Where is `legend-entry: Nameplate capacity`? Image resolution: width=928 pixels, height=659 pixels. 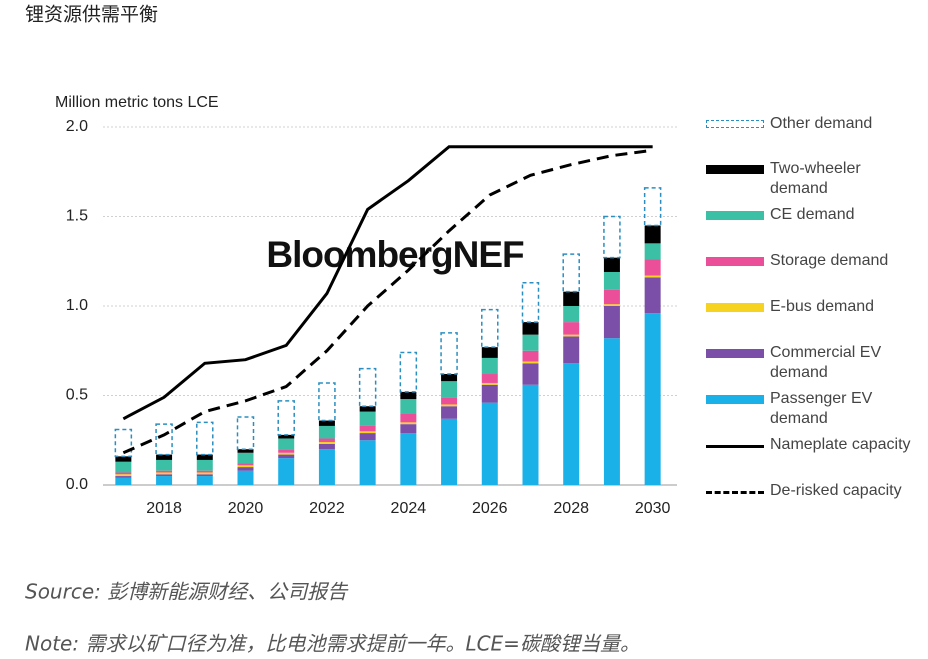
legend-entry: Nameplate capacity is located at coordinates (810, 445).